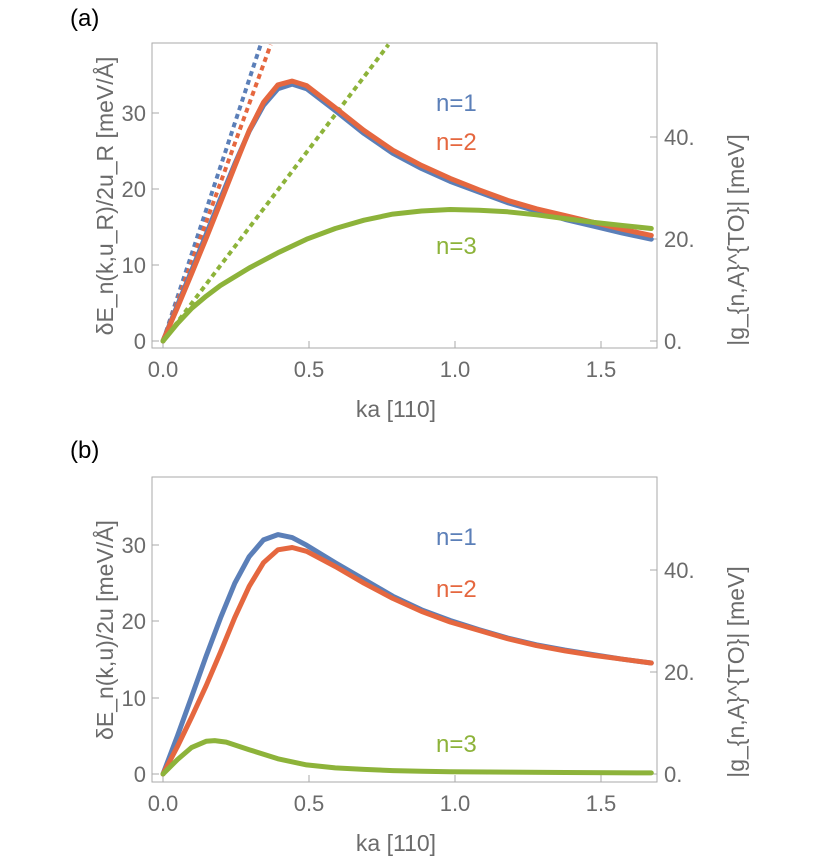  Describe the element at coordinates (140, 774) in the screenshot. I see `panel-b-ytick-label: 0` at that location.